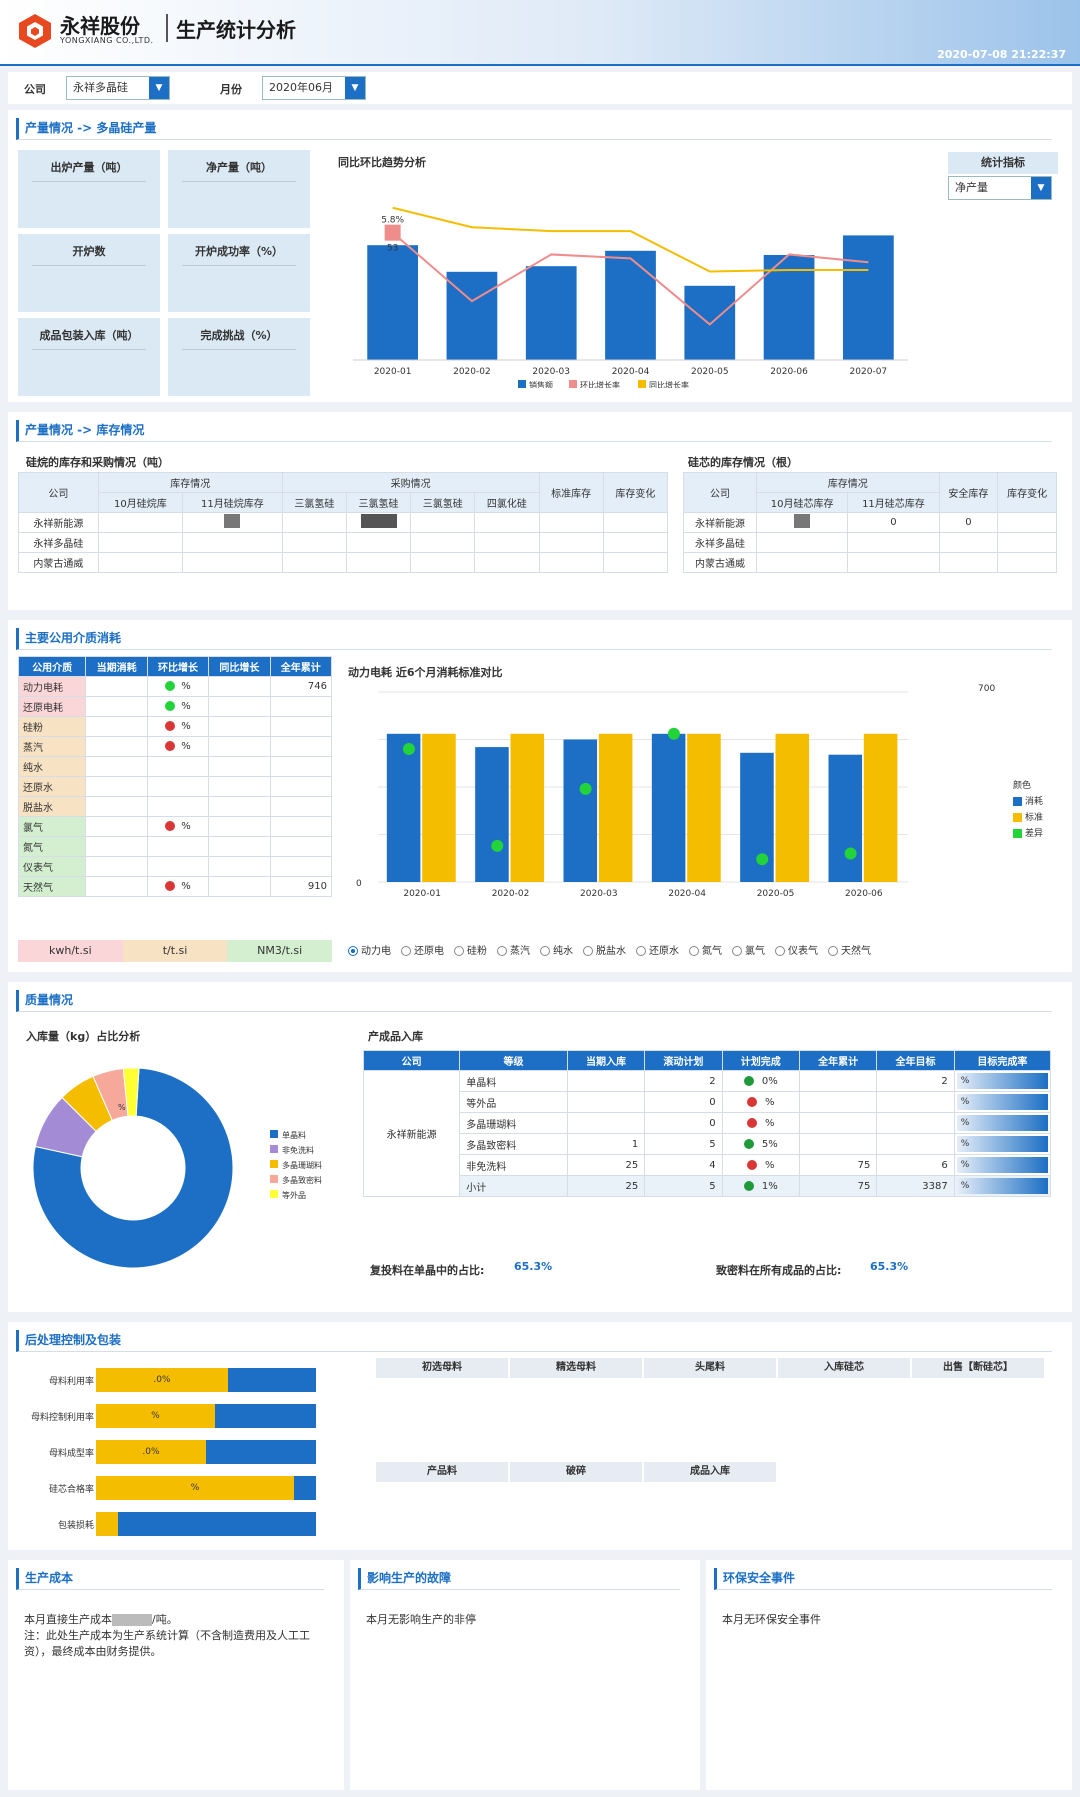  What do you see at coordinates (70, 951) in the screenshot?
I see `unit-label: kwh/t.si` at bounding box center [70, 951].